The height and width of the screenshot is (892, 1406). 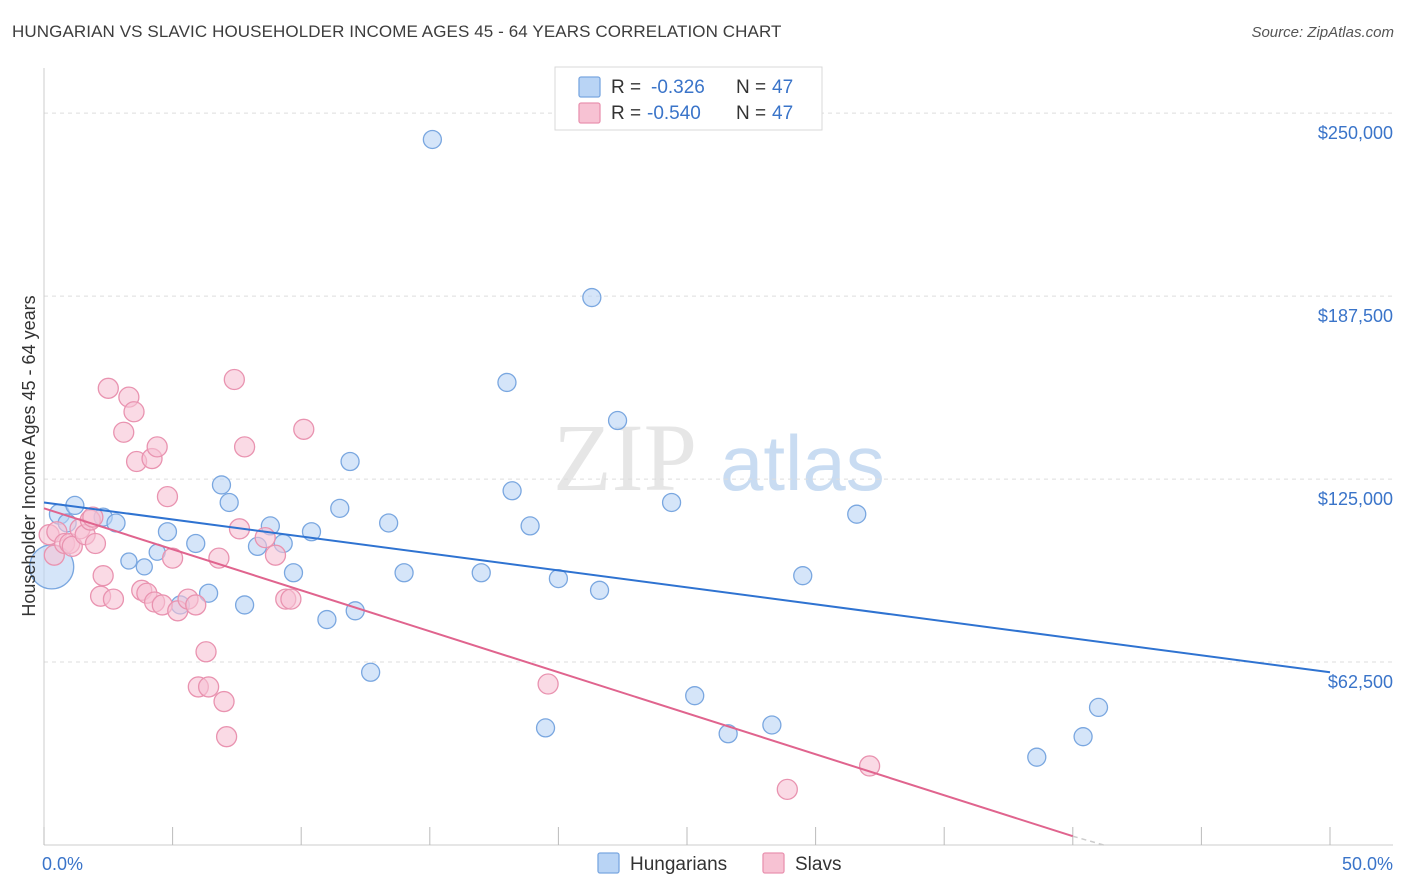 I want to click on legend-n-hungarians: 47, so click(x=782, y=87).